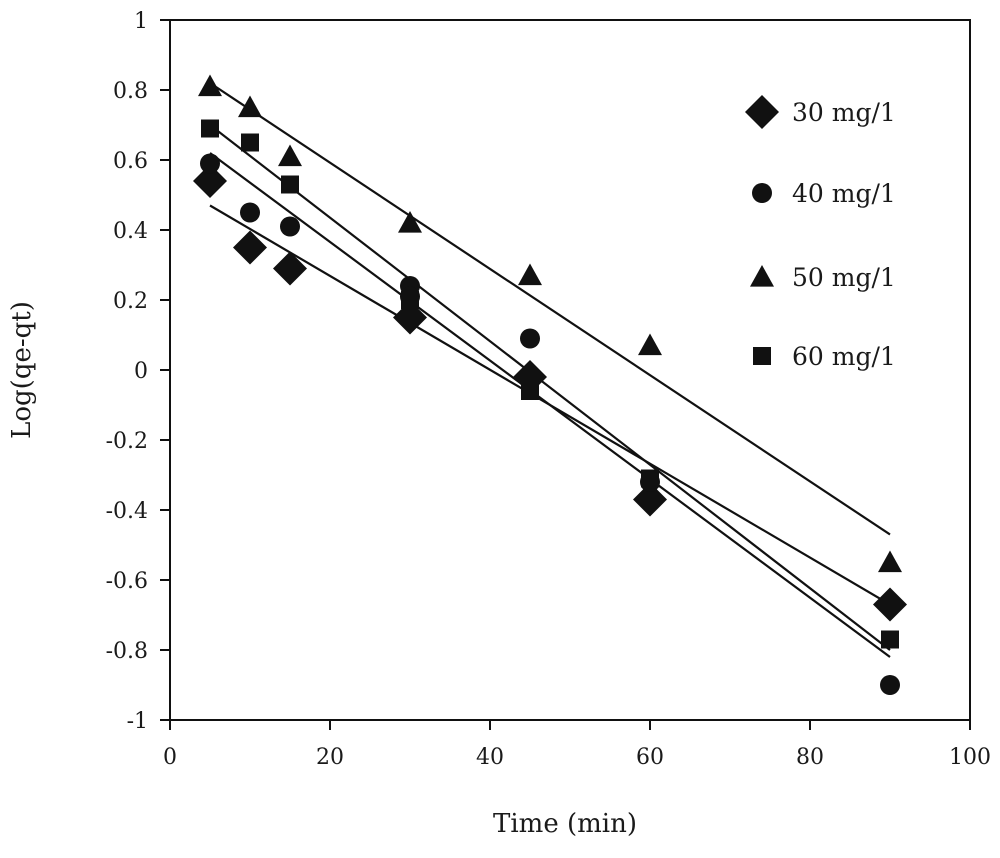 The height and width of the screenshot is (858, 1000). I want to click on x-tick-label: 60, so click(650, 757).